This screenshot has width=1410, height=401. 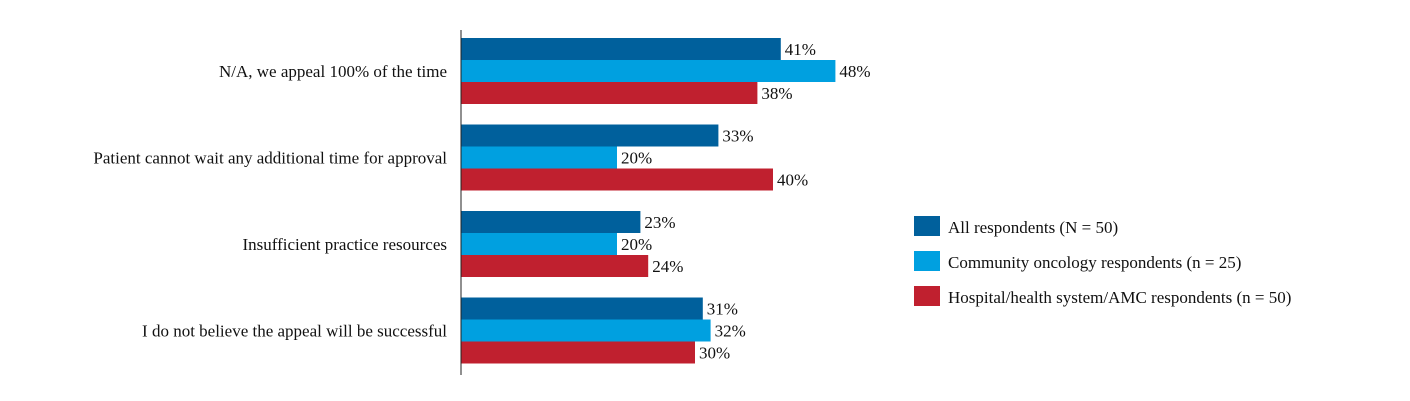 What do you see at coordinates (730, 331) in the screenshot?
I see `data-label: 32%` at bounding box center [730, 331].